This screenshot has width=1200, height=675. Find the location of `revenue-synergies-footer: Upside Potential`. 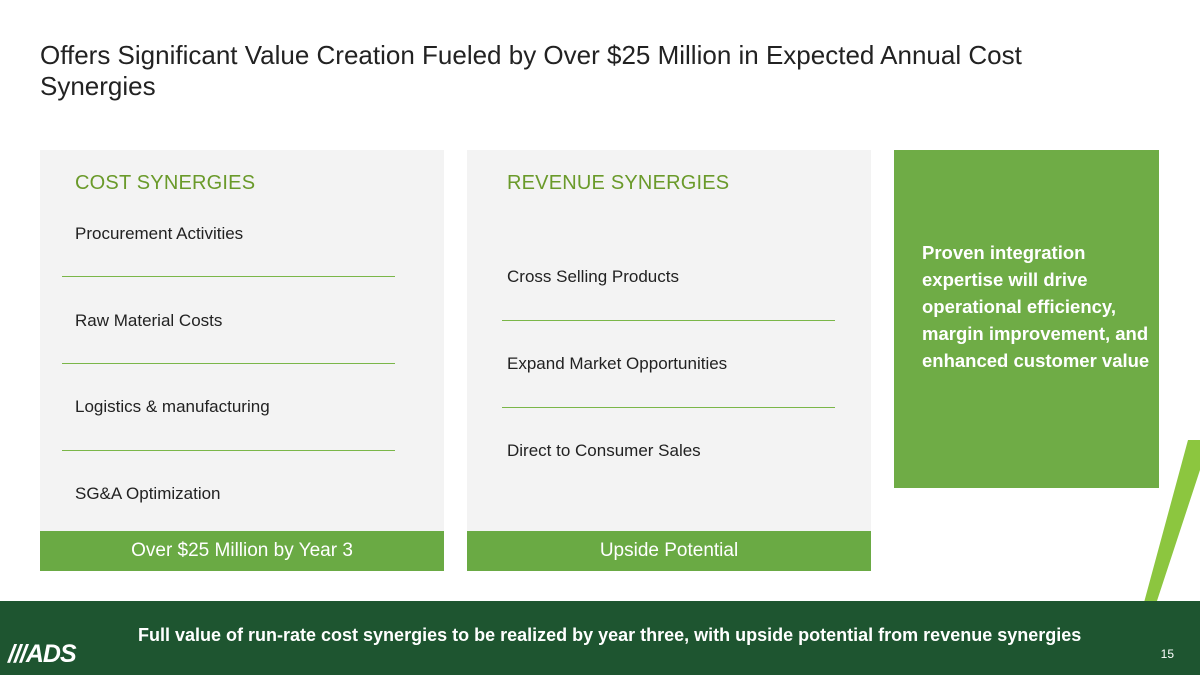

revenue-synergies-footer: Upside Potential is located at coordinates (669, 551).